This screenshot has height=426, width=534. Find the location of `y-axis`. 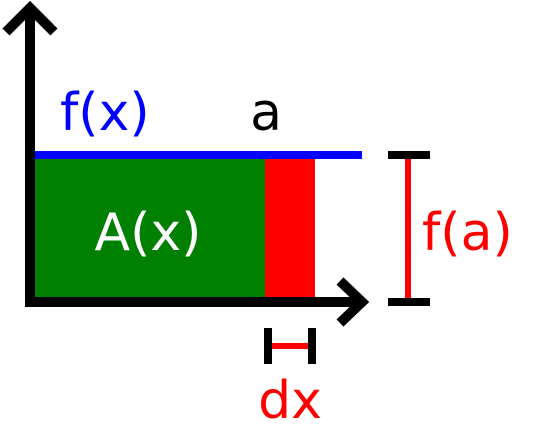

y-axis is located at coordinates (30, 153).